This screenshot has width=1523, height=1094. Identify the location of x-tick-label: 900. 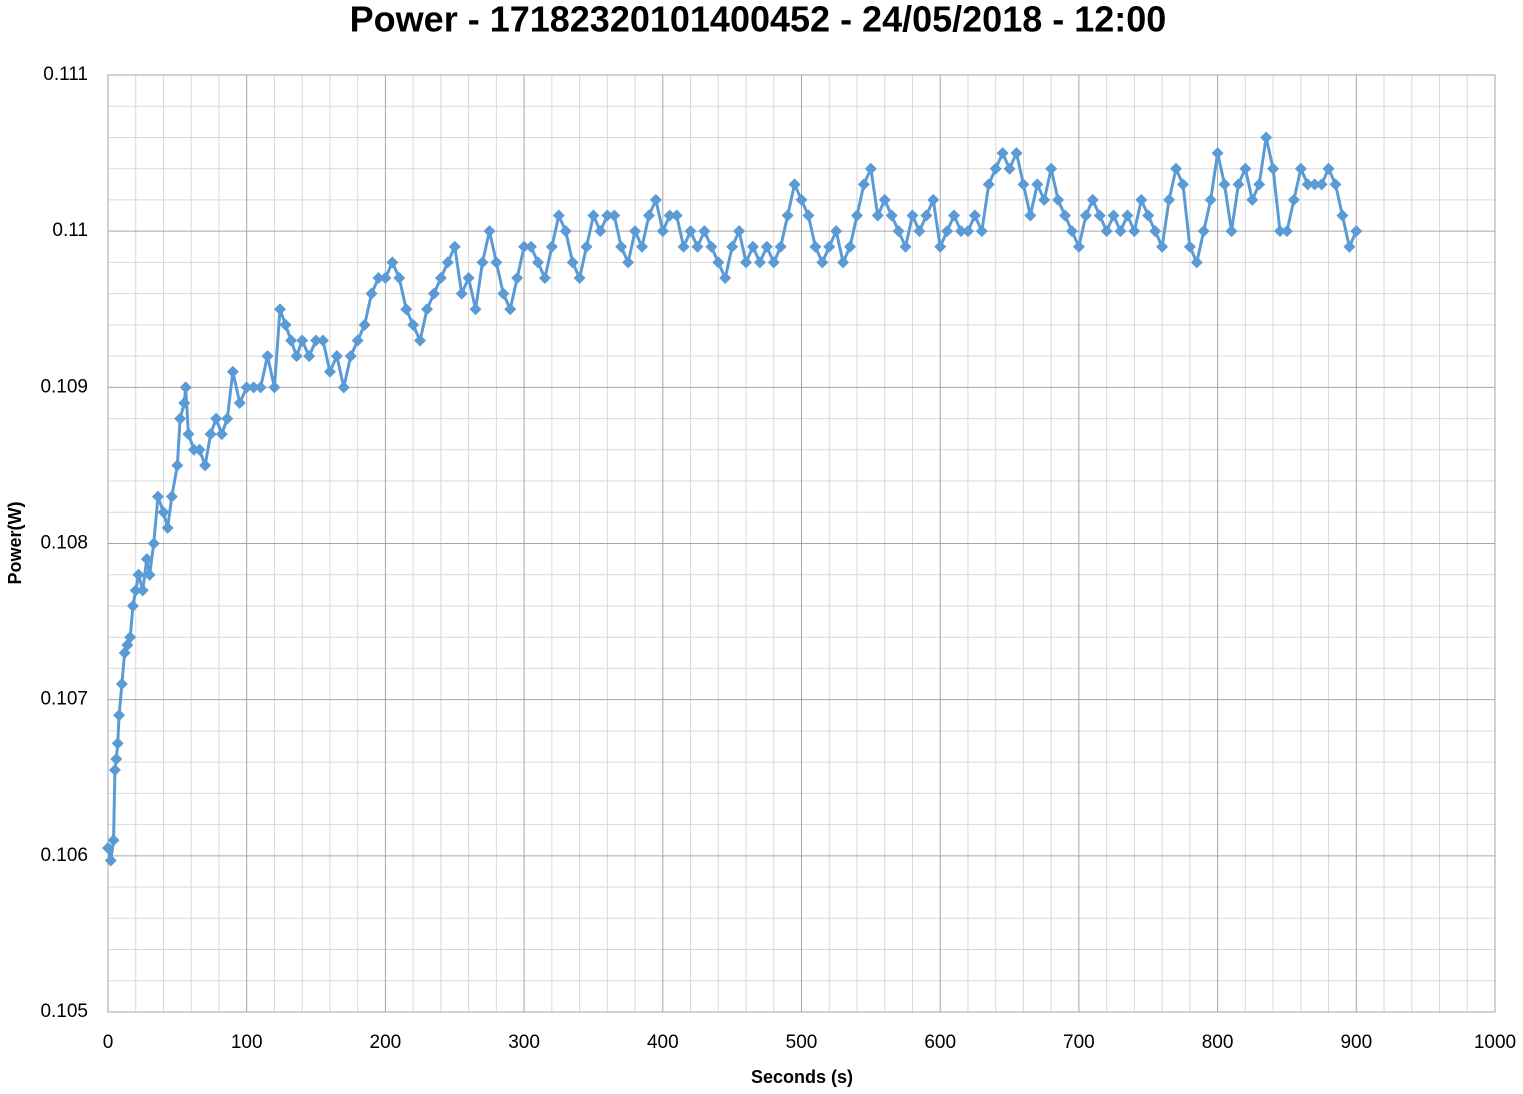
(1356, 1042).